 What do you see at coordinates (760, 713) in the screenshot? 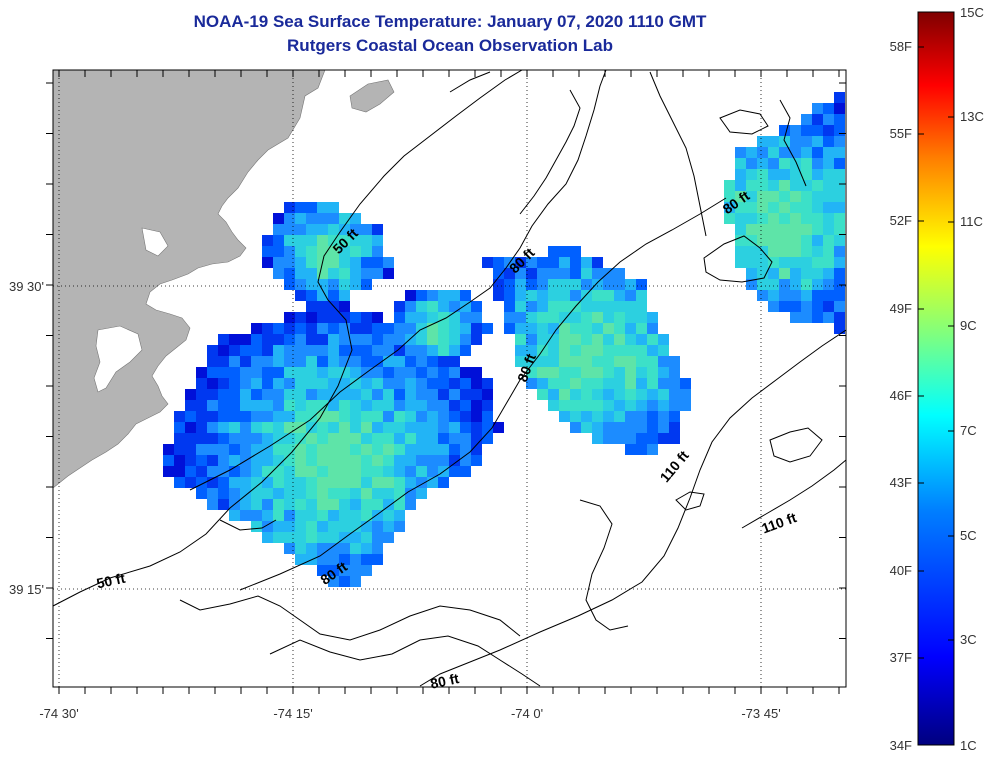
I see `lon-tick-label: -73 45'` at bounding box center [760, 713].